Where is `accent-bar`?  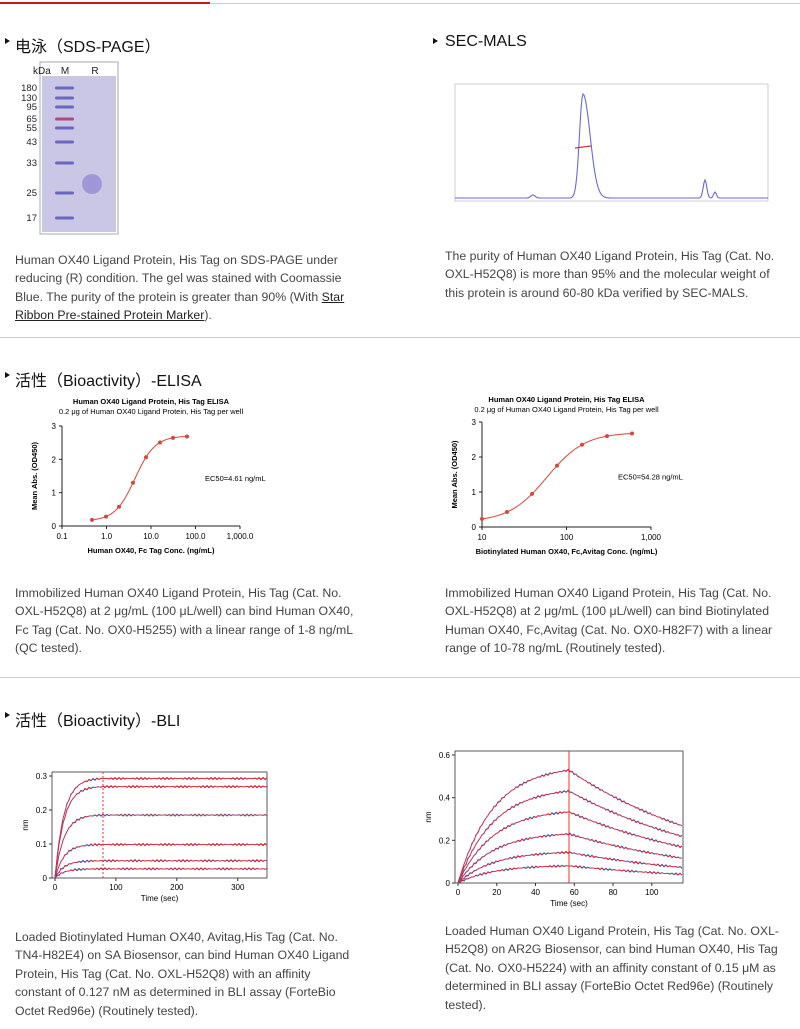 accent-bar is located at coordinates (105, 3).